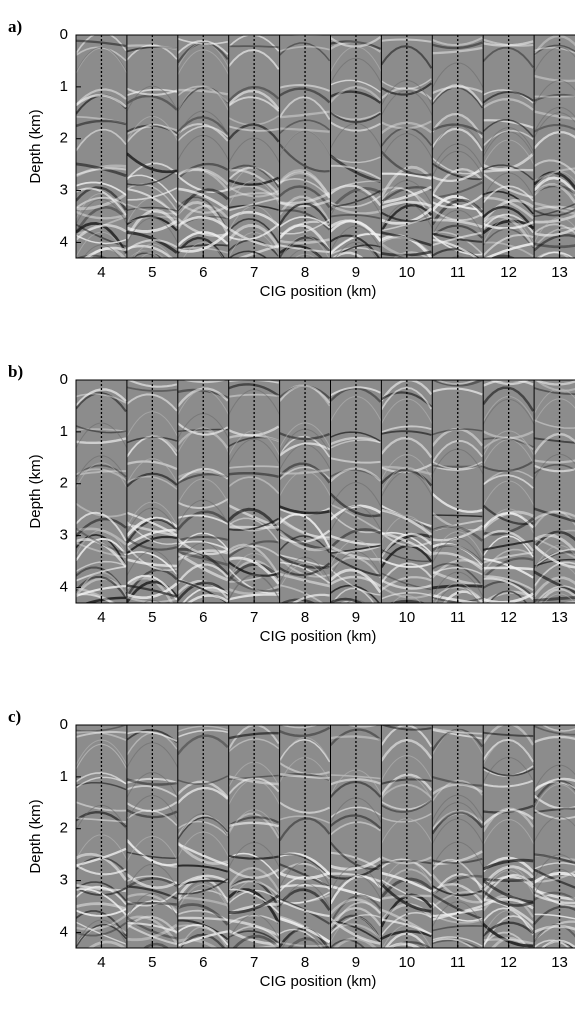 The height and width of the screenshot is (1024, 575). Describe the element at coordinates (101, 962) in the screenshot. I see `x-tick-label: 4` at that location.